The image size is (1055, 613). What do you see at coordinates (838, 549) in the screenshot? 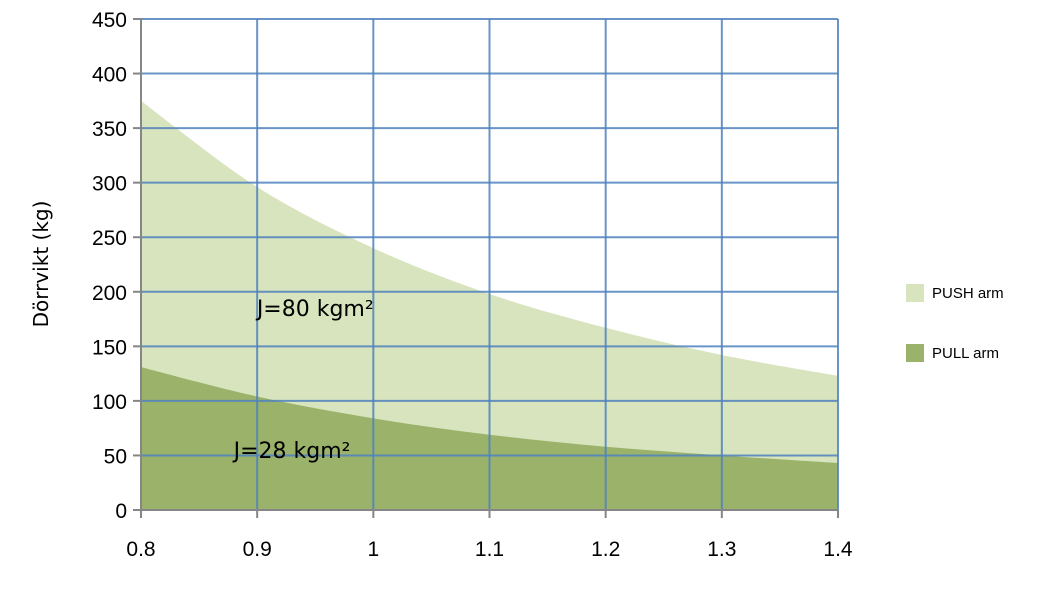
I see `x-tick-label: 1.4` at bounding box center [838, 549].